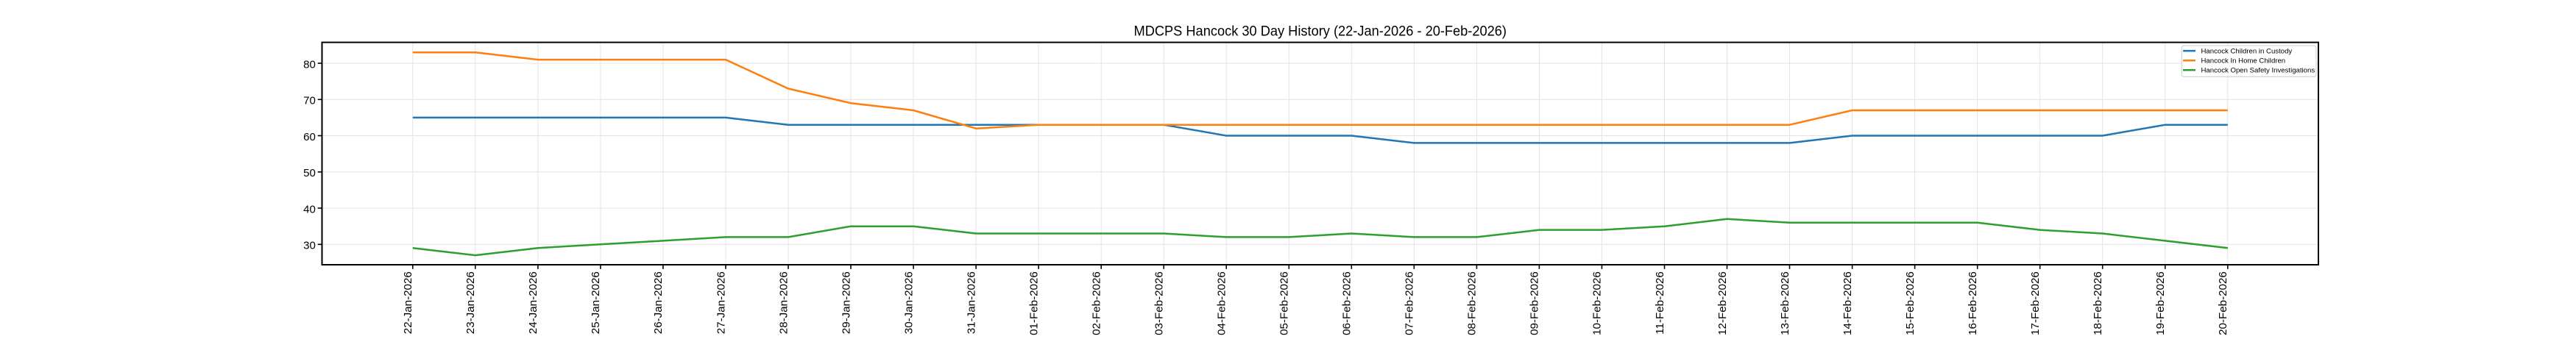  Describe the element at coordinates (309, 246) in the screenshot. I see `svg-text: 30` at that location.